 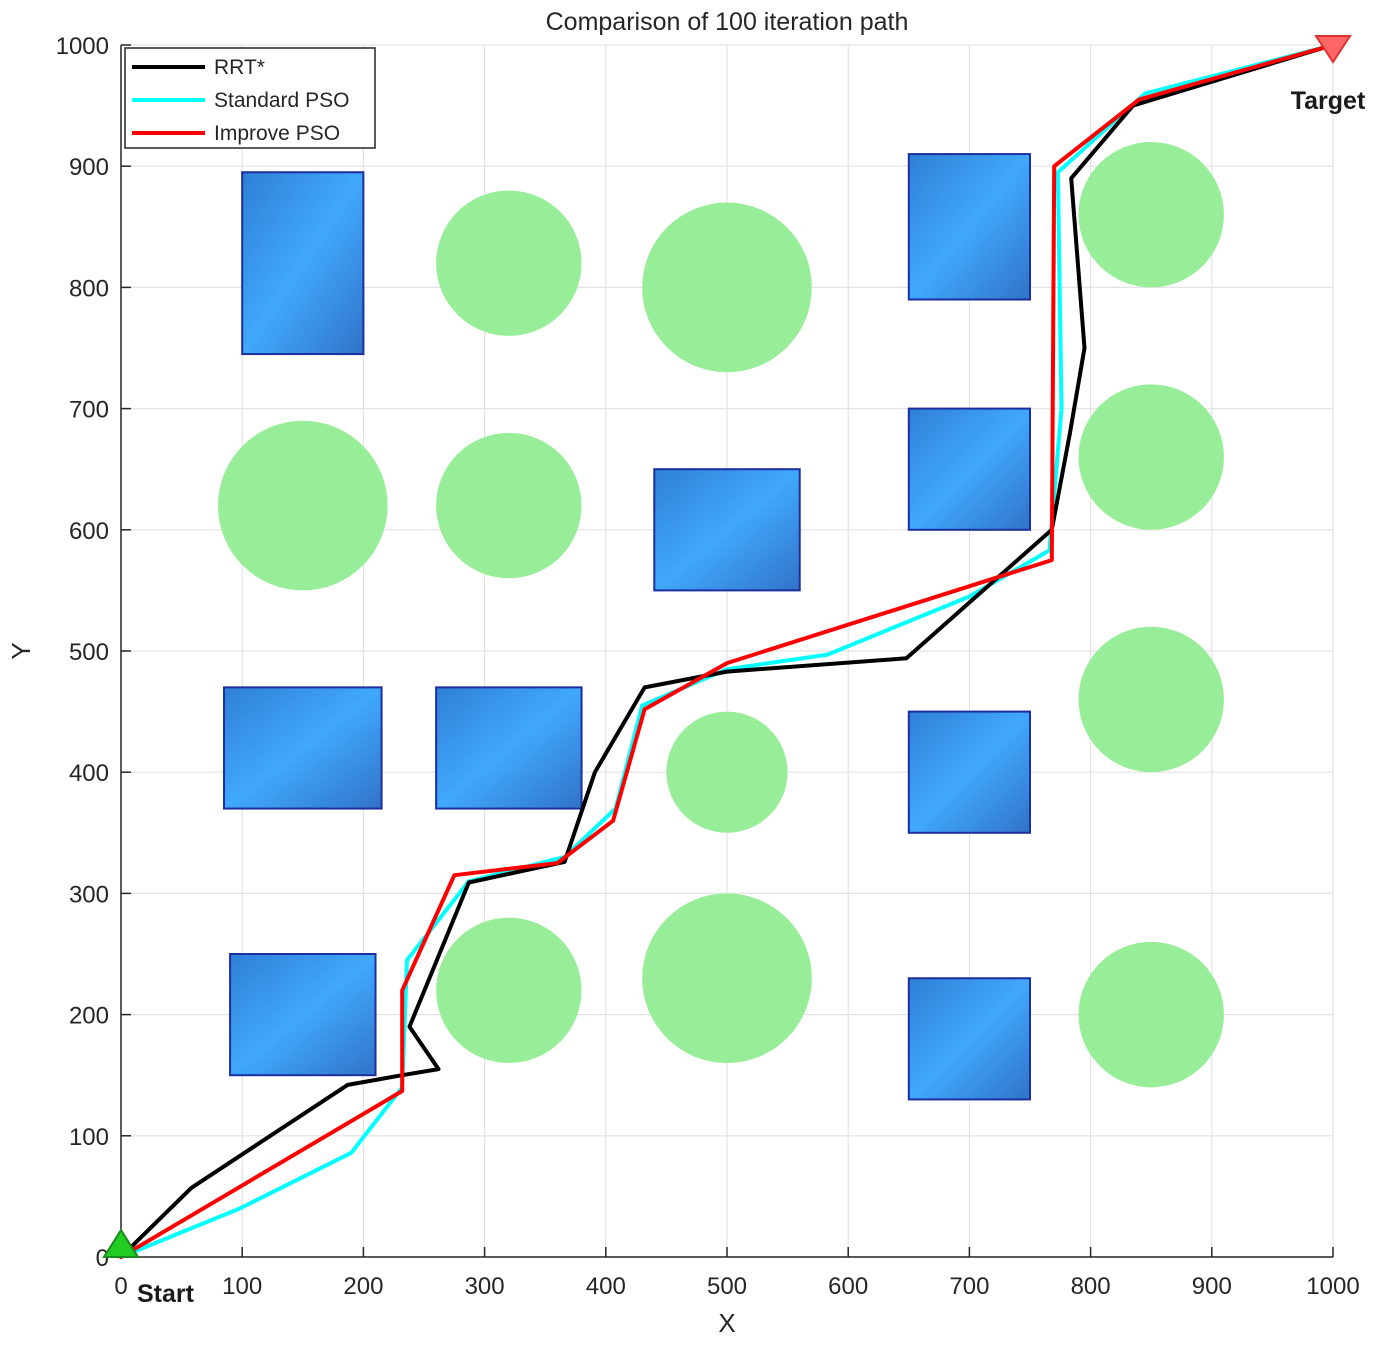 I want to click on legend-label-rrt: RRT*, so click(x=239, y=67).